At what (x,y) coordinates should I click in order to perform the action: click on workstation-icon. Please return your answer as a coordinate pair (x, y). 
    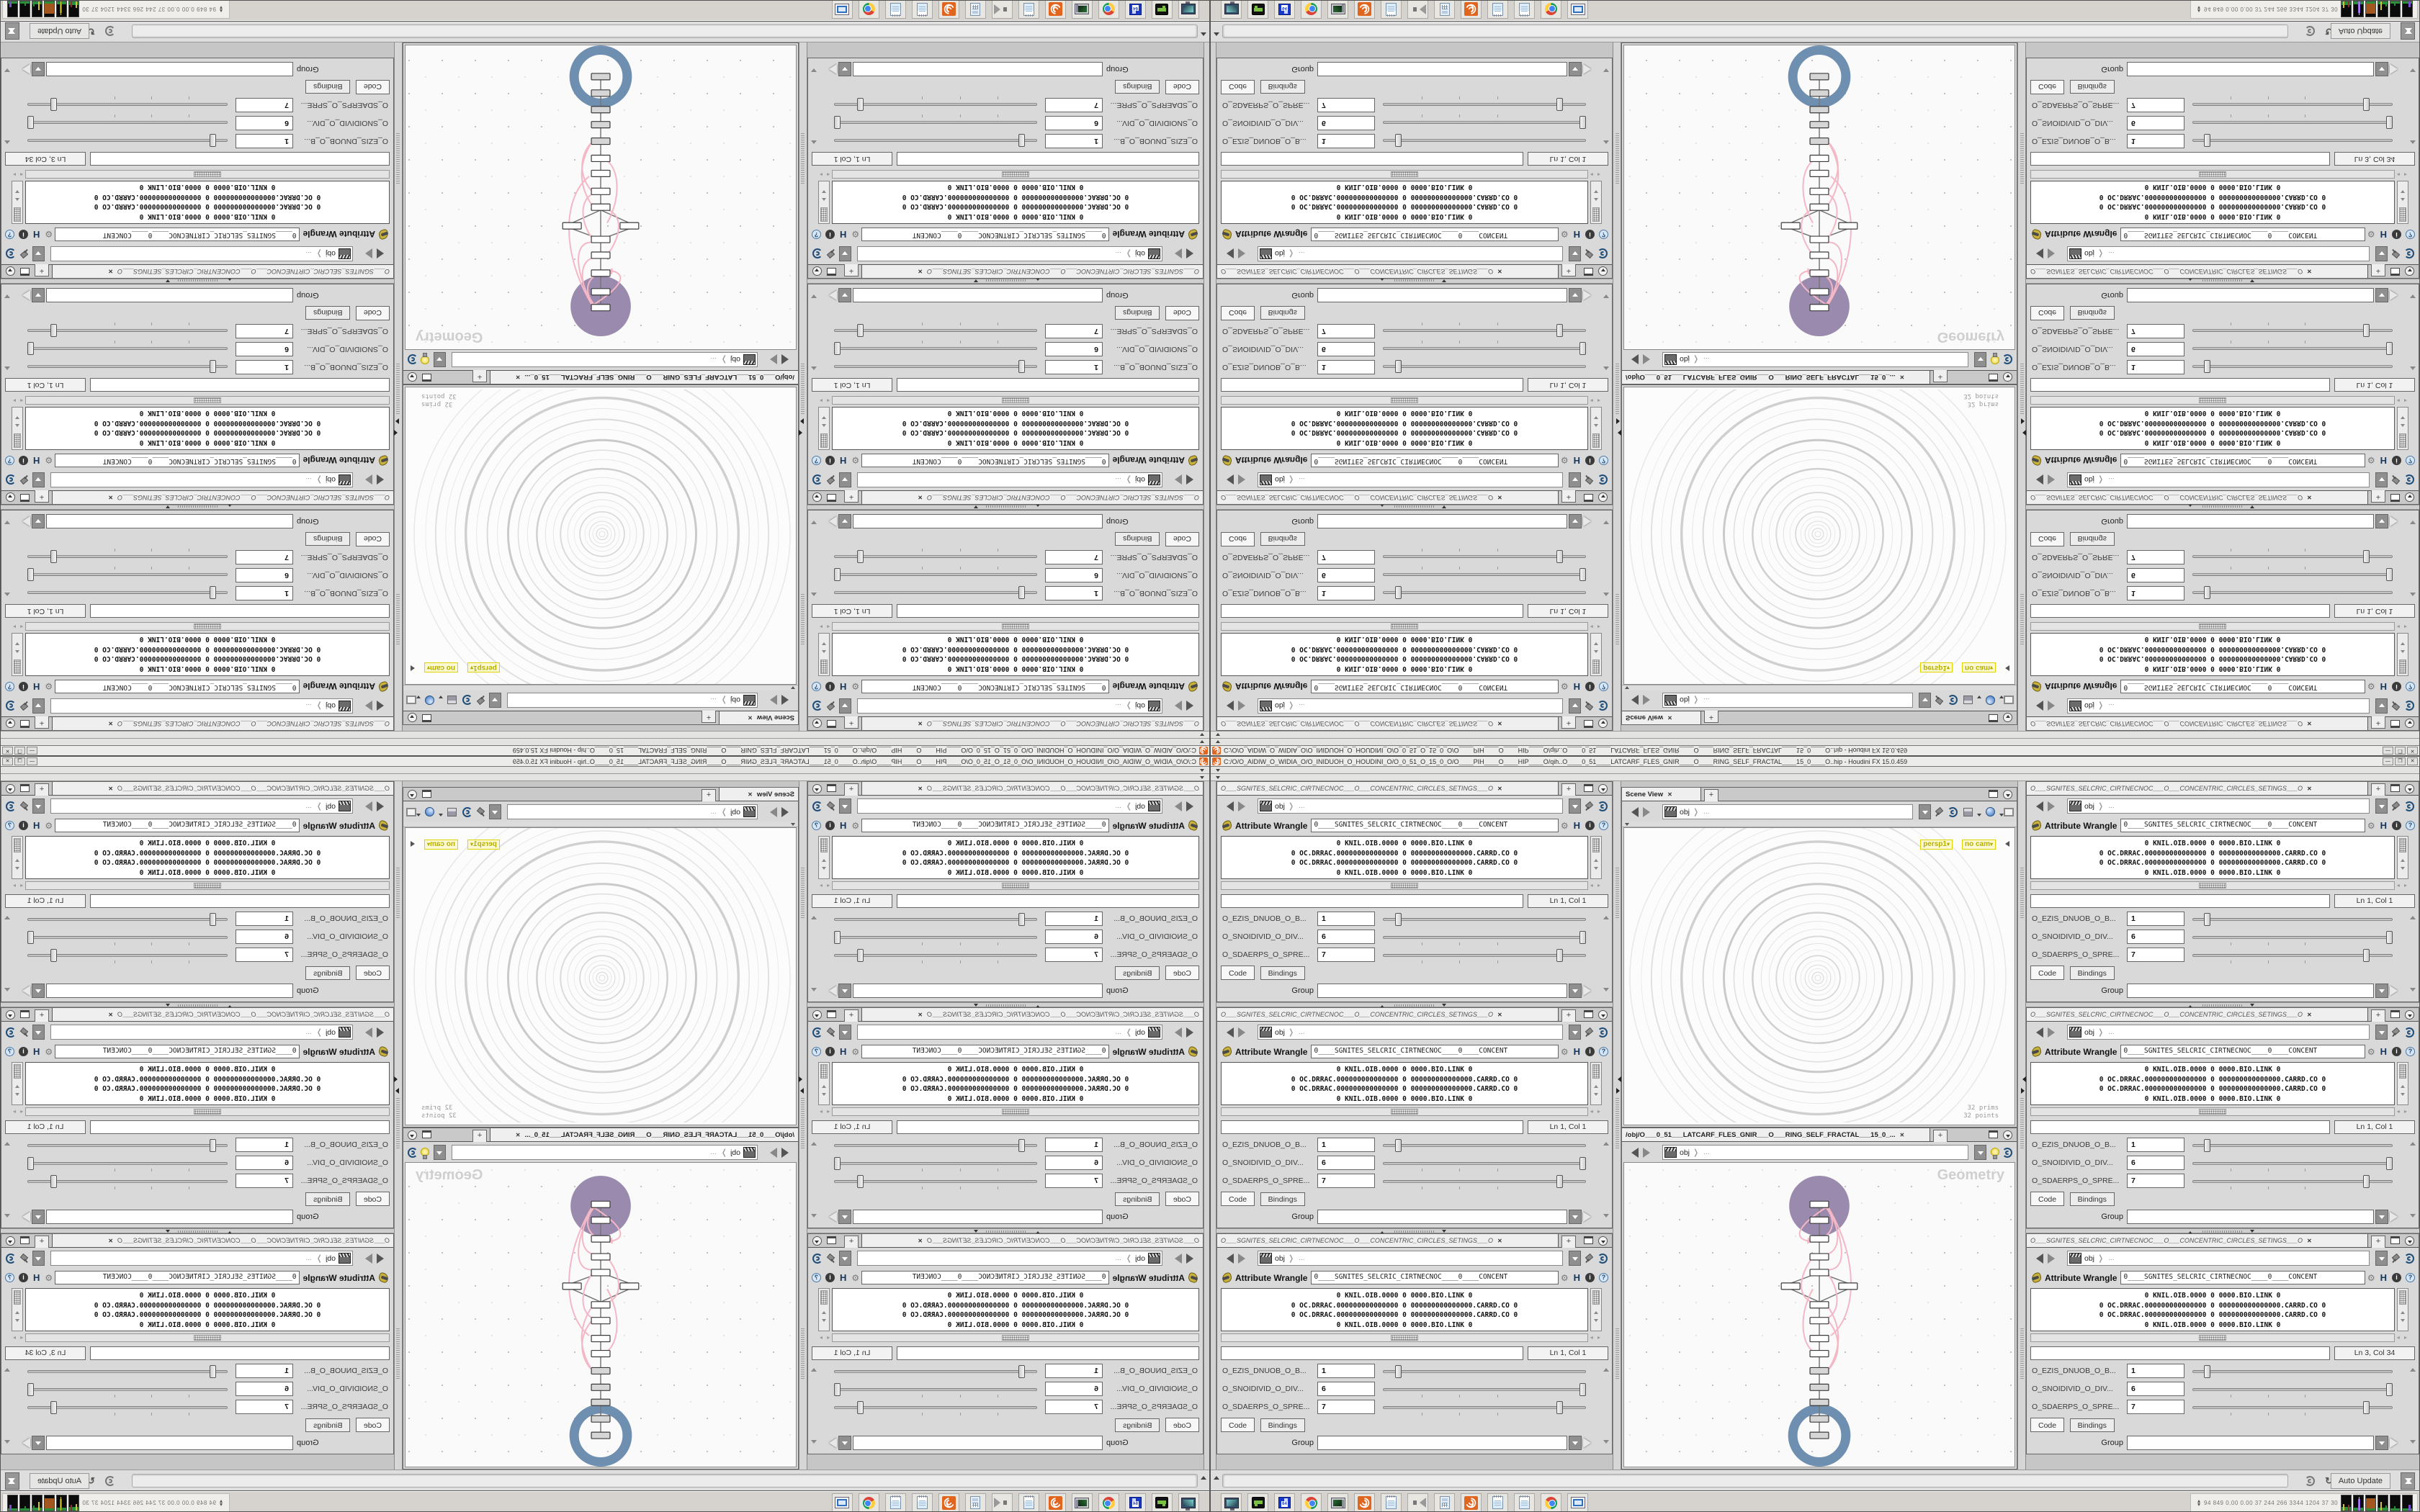
    Looking at the image, I should click on (1337, 9).